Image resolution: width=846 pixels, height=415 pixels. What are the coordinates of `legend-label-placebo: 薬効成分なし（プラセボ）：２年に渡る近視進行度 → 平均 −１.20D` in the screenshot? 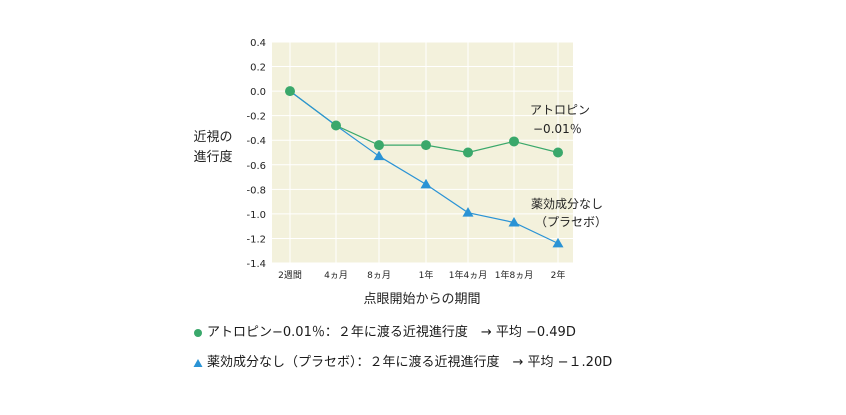 It's located at (410, 362).